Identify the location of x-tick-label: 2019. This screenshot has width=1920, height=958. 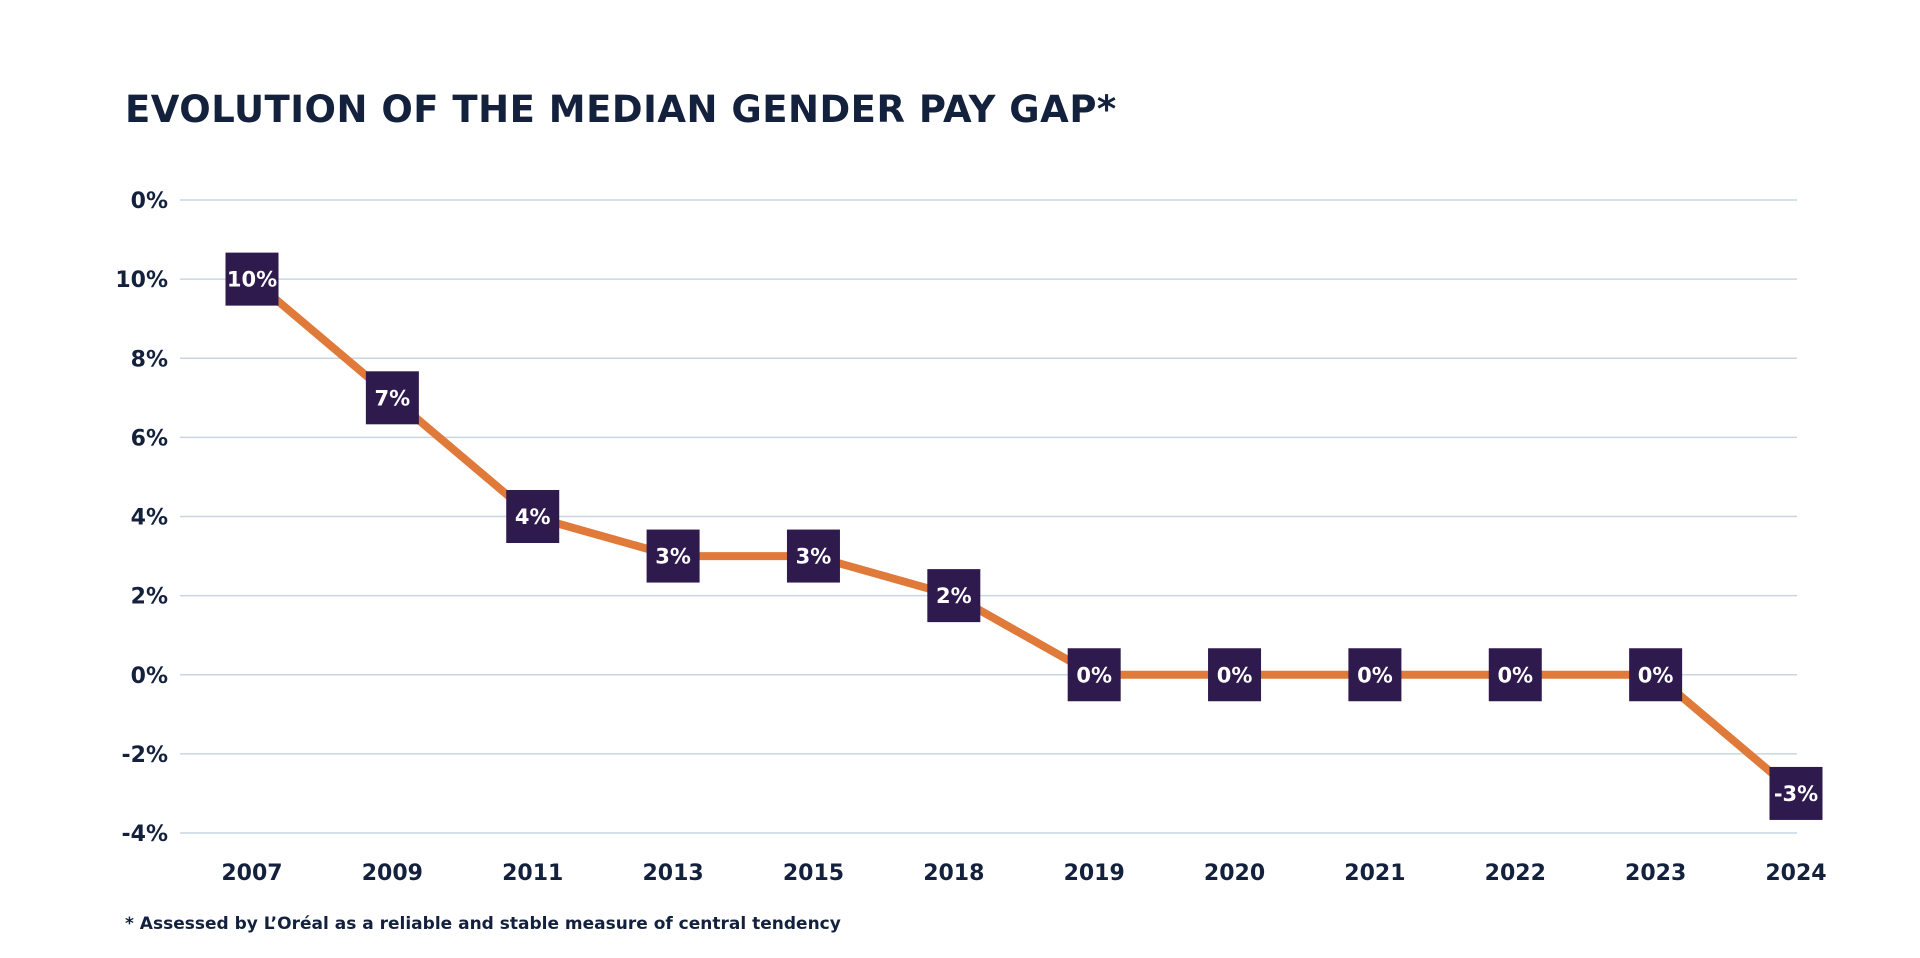
(1094, 873).